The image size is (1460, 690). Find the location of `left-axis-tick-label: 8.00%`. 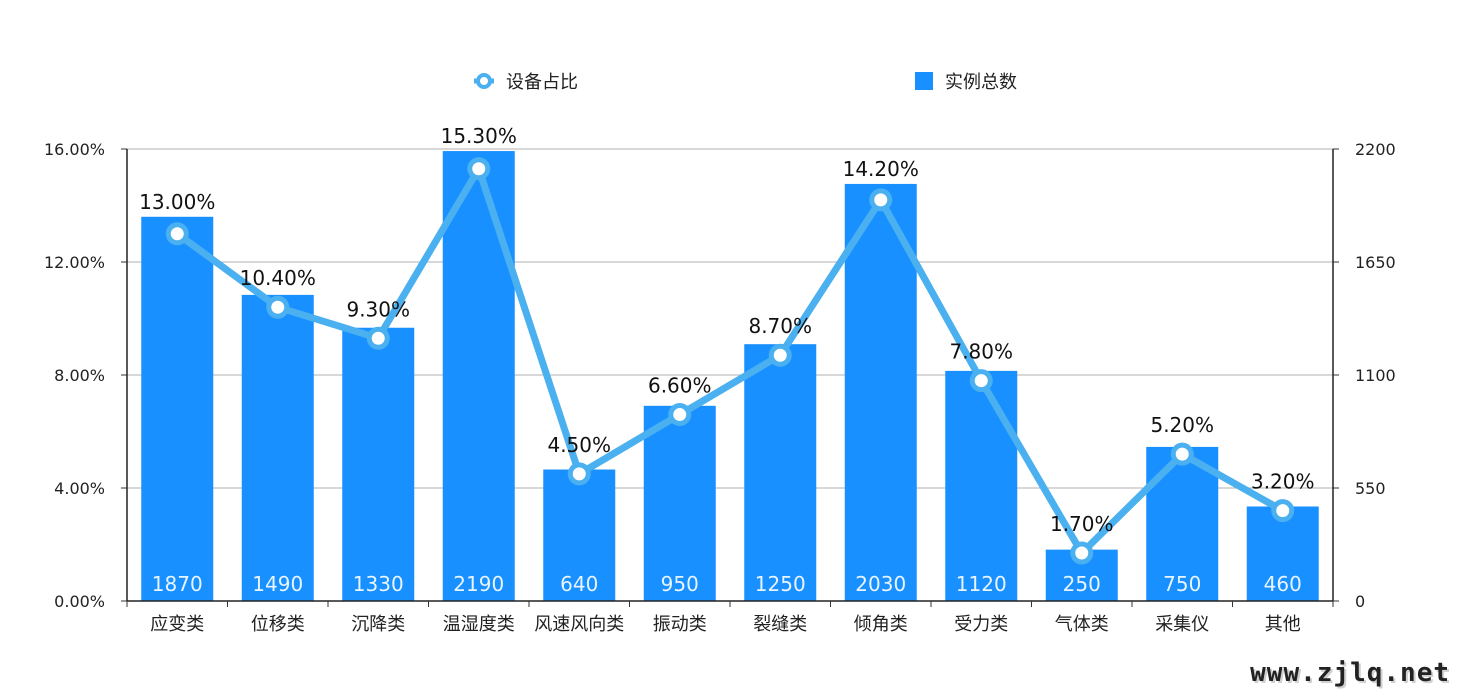

left-axis-tick-label: 8.00% is located at coordinates (79, 375).